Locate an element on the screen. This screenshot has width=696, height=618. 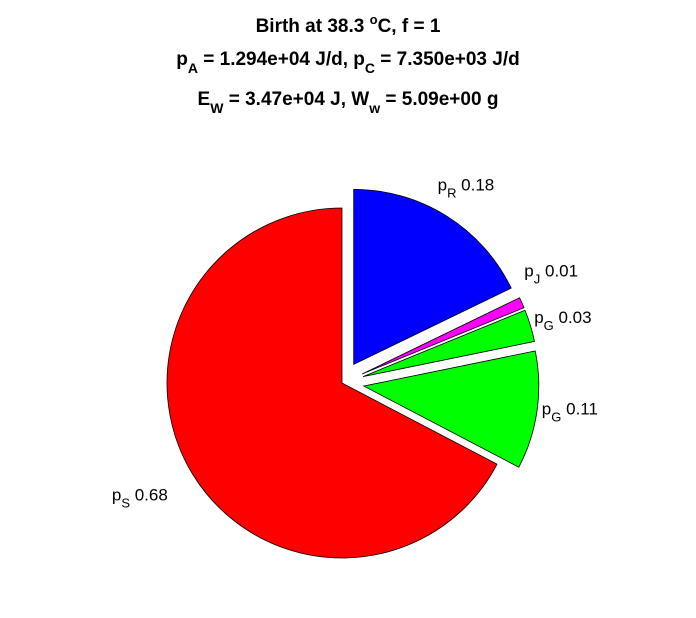
slice-label-pr-0: pR 0.18 is located at coordinates (466, 188).